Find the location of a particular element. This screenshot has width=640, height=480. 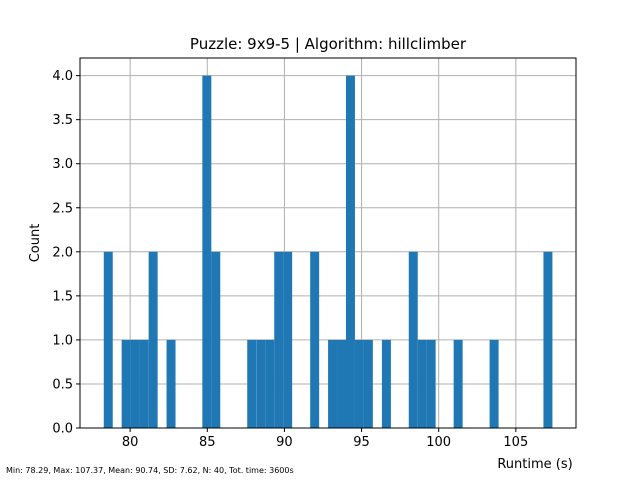

y-tick-label: 2.5 is located at coordinates (62, 208).